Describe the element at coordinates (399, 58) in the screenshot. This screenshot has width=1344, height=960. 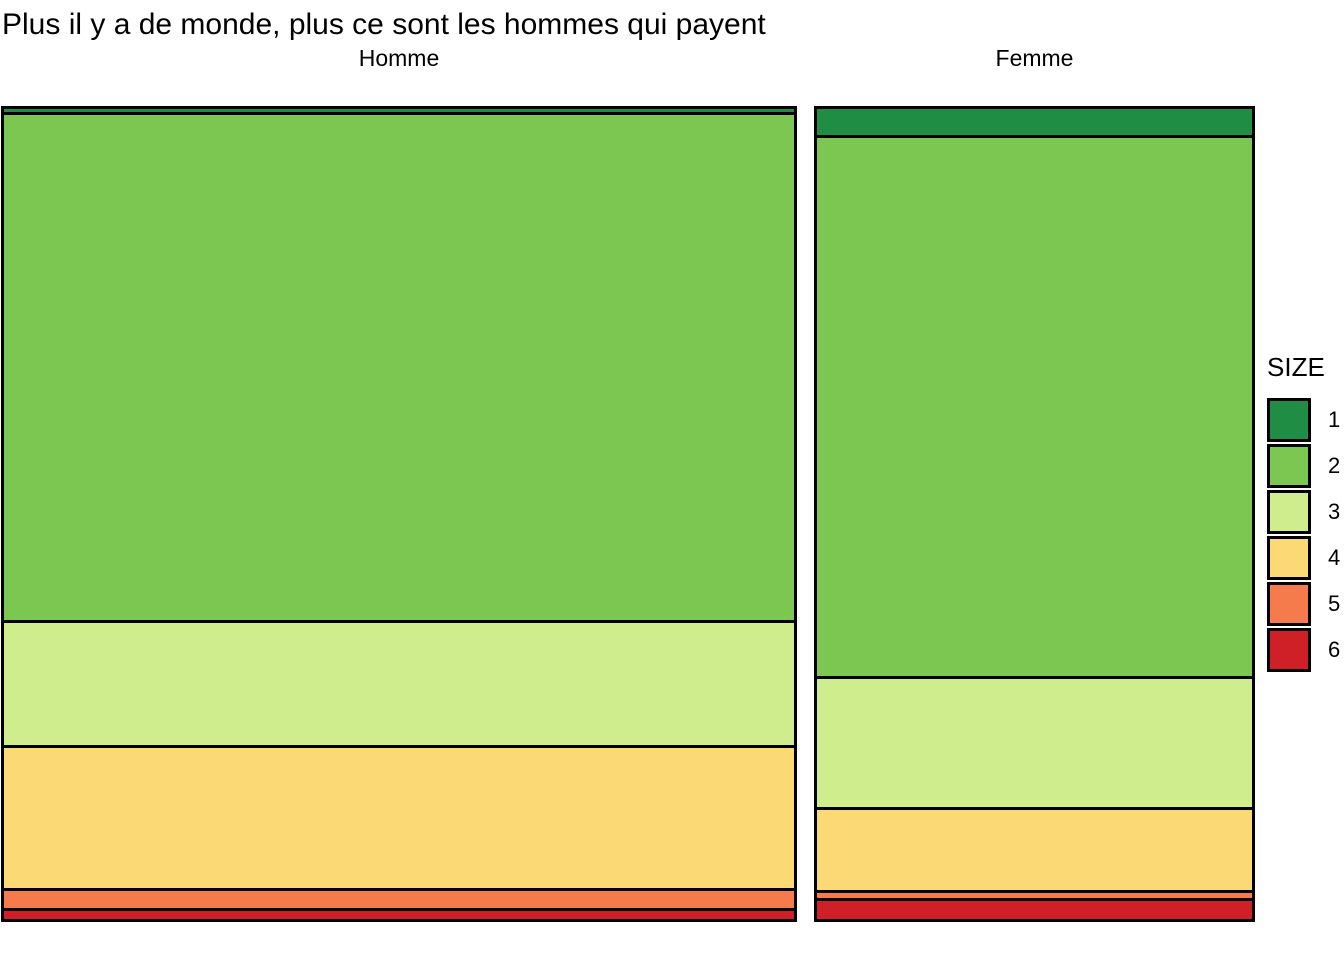
I see `column-label-homme: Homme` at that location.